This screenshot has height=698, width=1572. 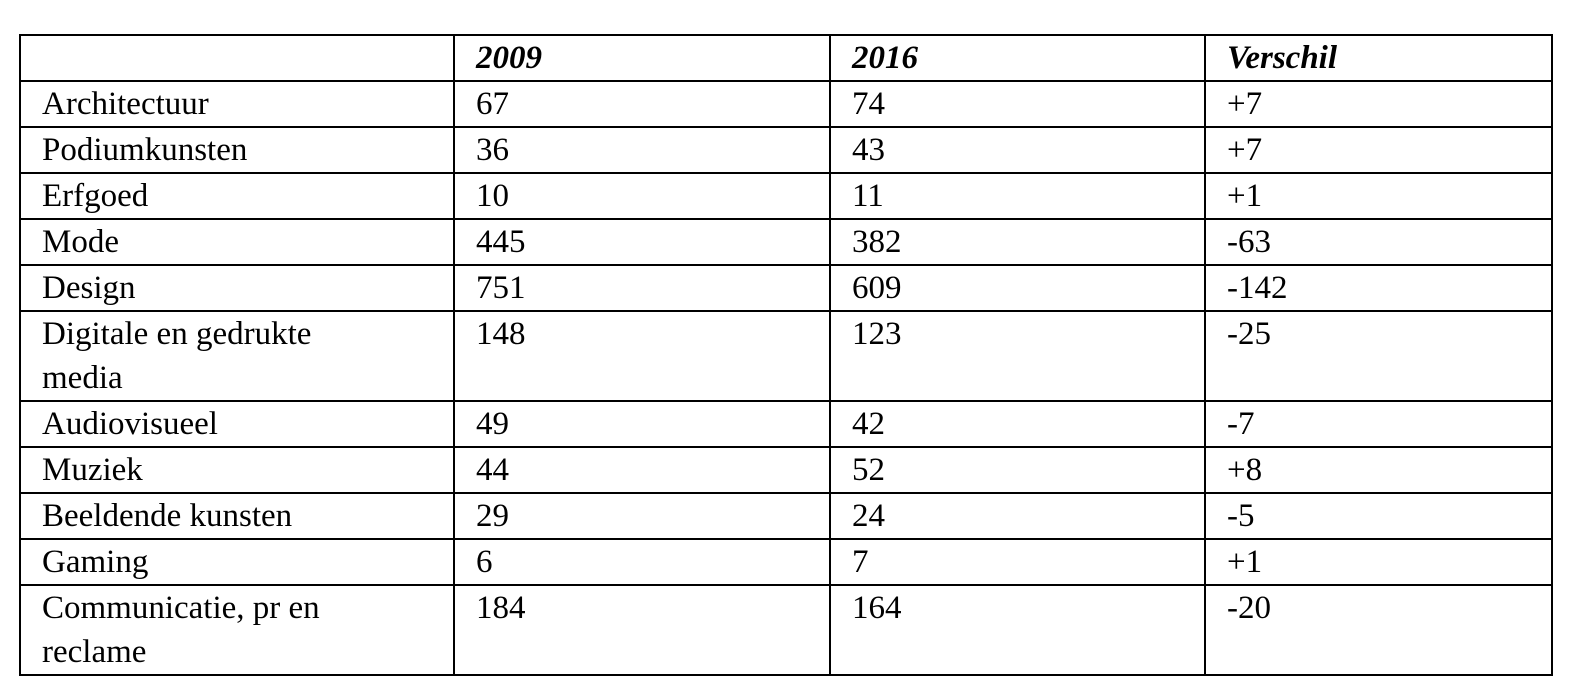 What do you see at coordinates (237, 196) in the screenshot?
I see `row-label: Erfgoed` at bounding box center [237, 196].